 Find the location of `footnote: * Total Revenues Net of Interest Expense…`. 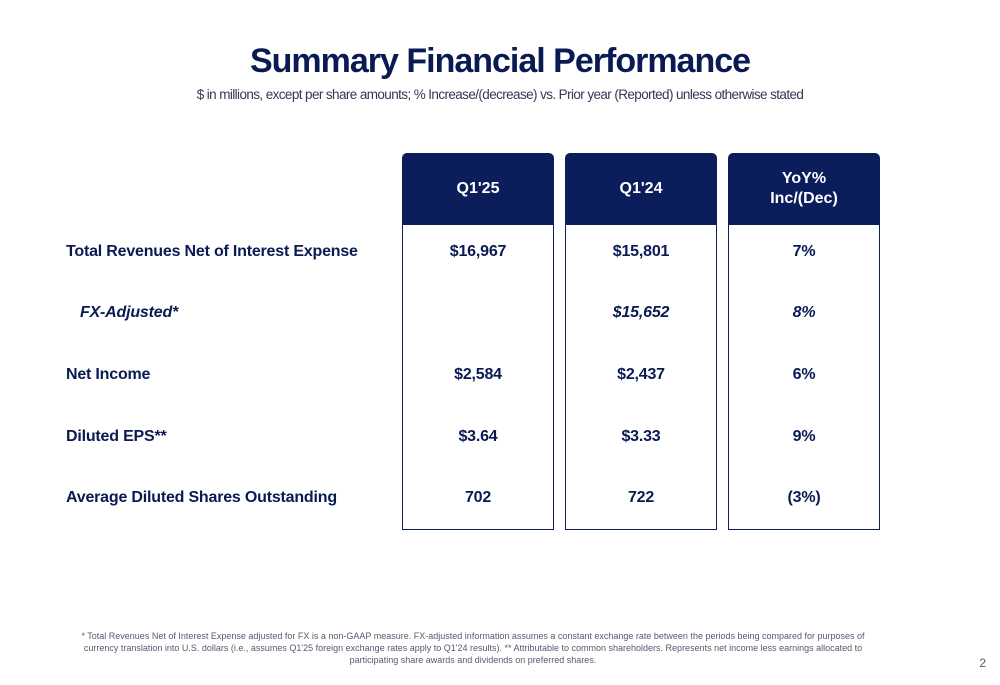

footnote: * Total Revenues Net of Interest Expense… is located at coordinates (473, 648).